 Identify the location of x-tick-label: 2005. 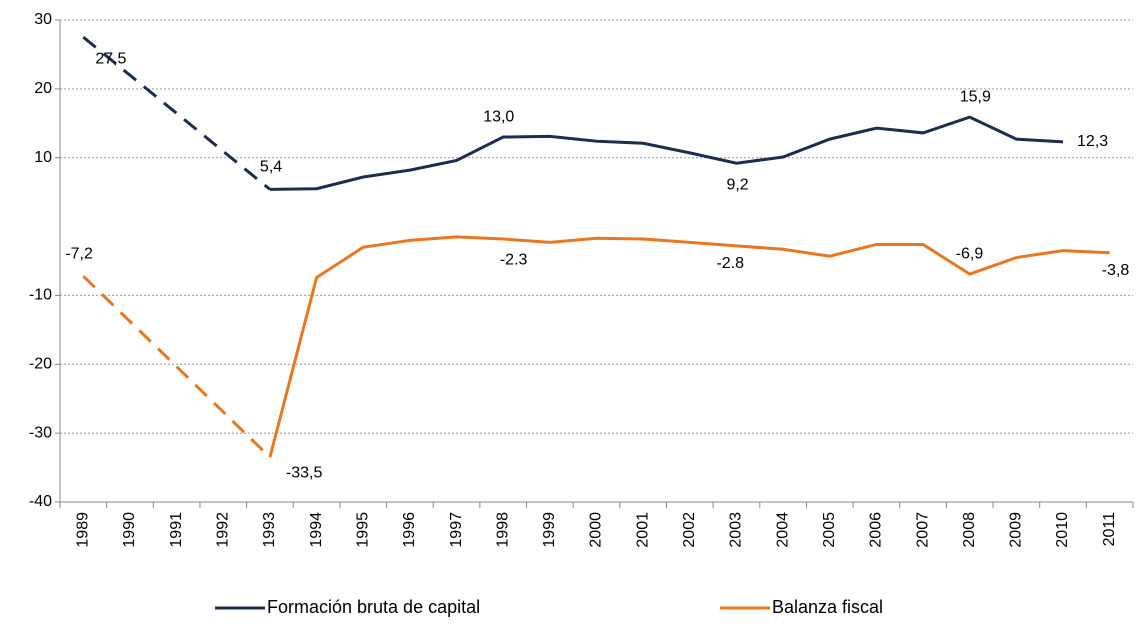
(829, 530).